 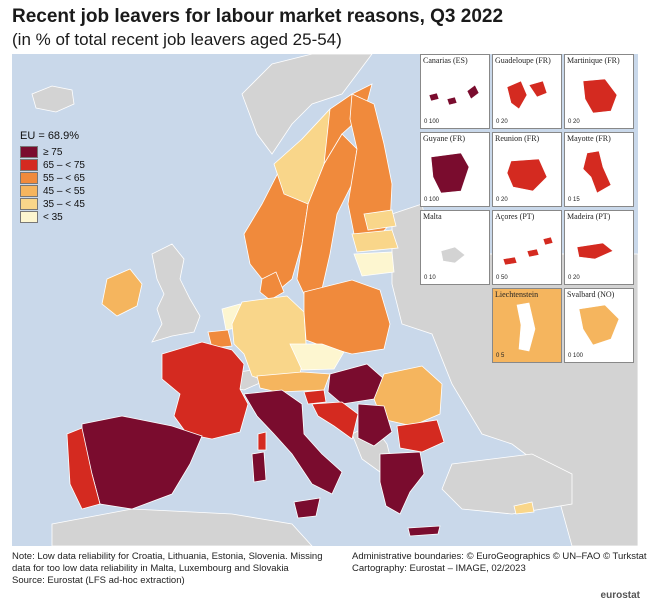 I want to click on inset-map: Guadeloupe (FR) 0 20, so click(x=527, y=91).